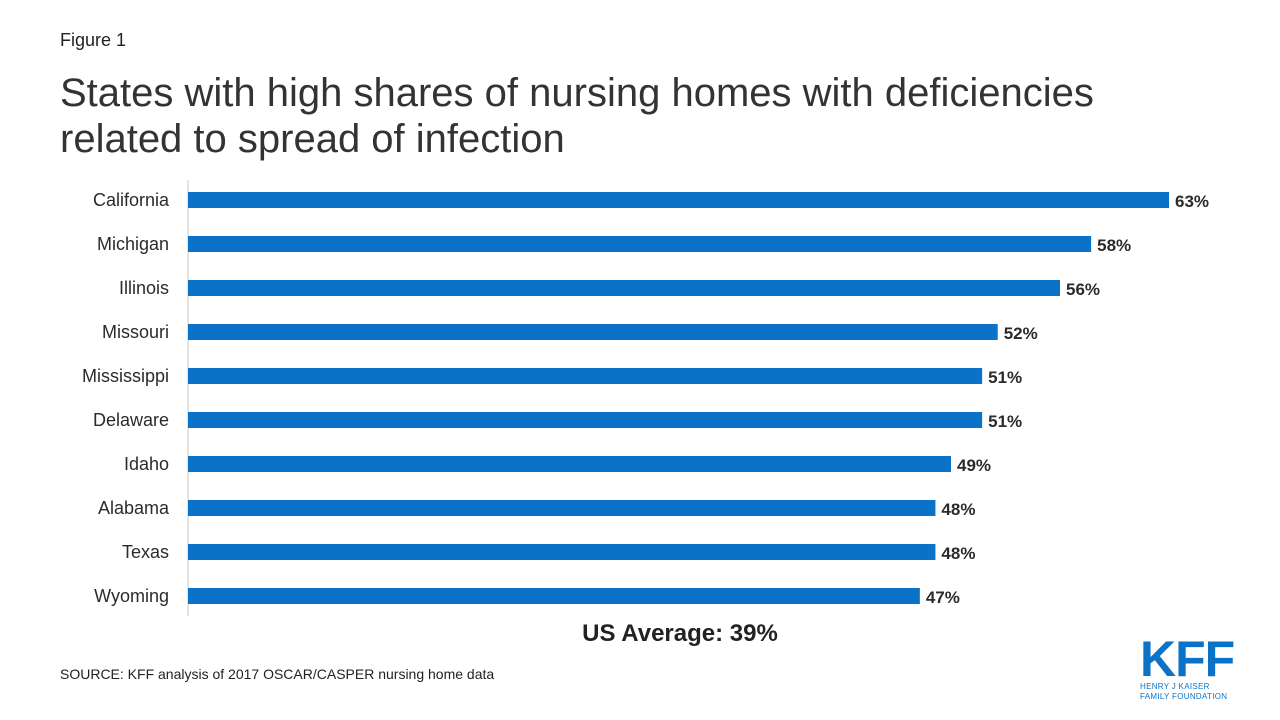 This screenshot has height=720, width=1280. Describe the element at coordinates (134, 508) in the screenshot. I see `category-label: Alabama` at that location.